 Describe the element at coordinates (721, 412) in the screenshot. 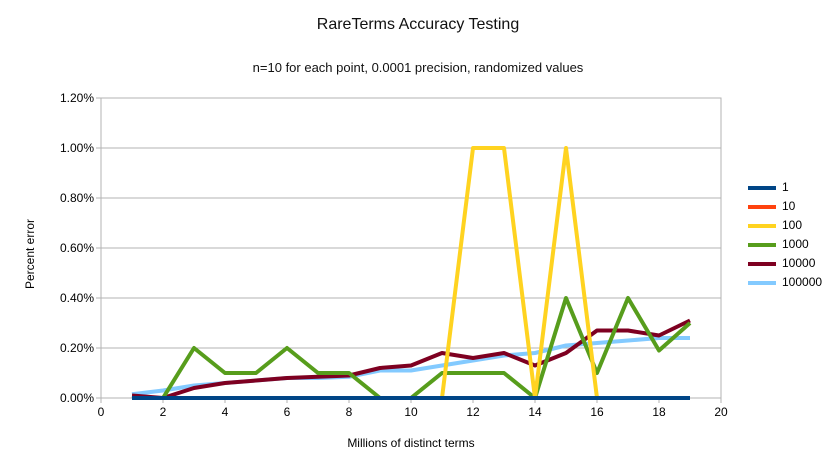

I see `x-tick-label: 20` at that location.